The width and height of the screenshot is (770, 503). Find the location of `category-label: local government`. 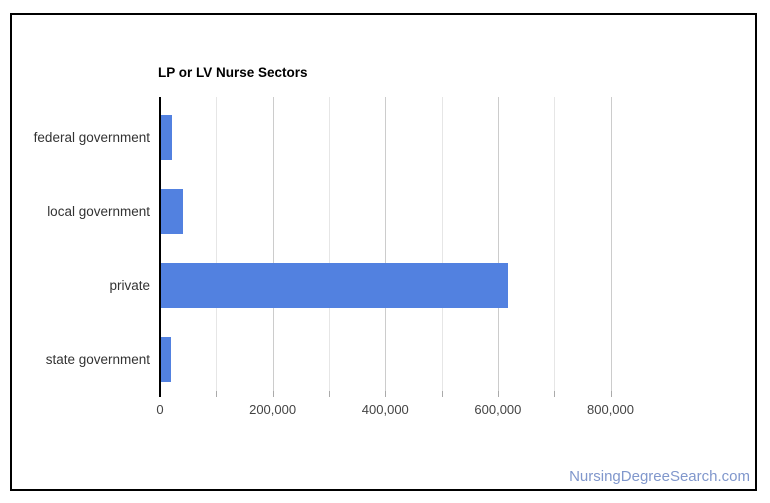

category-label: local government is located at coordinates (98, 211).